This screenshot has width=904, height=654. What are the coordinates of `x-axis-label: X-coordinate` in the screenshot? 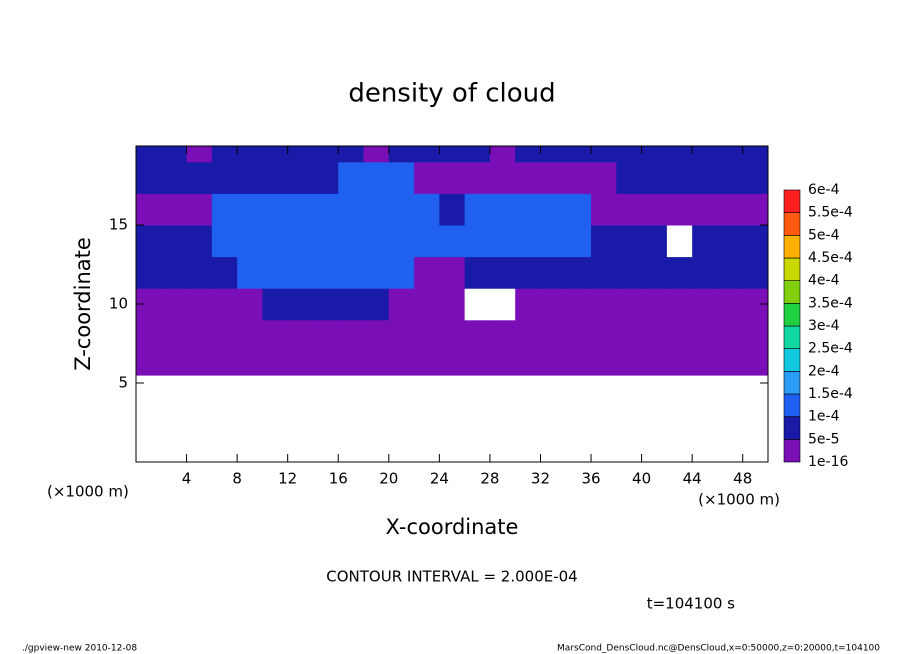 It's located at (452, 527).